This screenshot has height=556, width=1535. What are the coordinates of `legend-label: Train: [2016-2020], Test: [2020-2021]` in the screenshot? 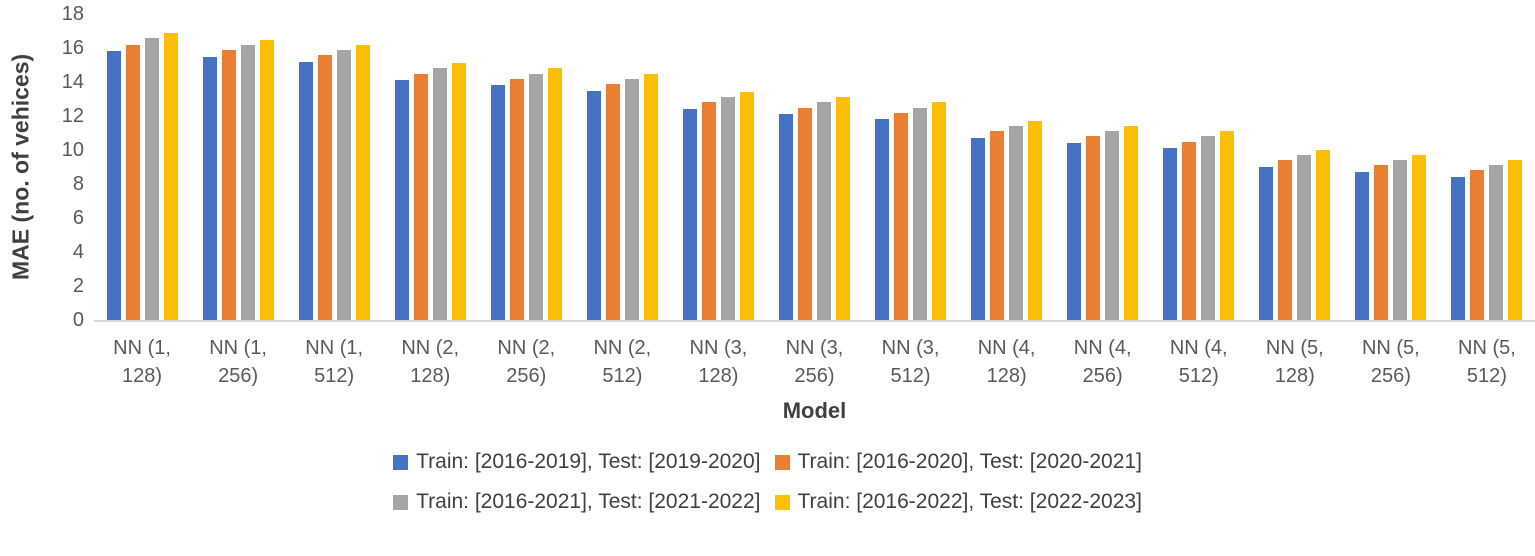 It's located at (969, 461).